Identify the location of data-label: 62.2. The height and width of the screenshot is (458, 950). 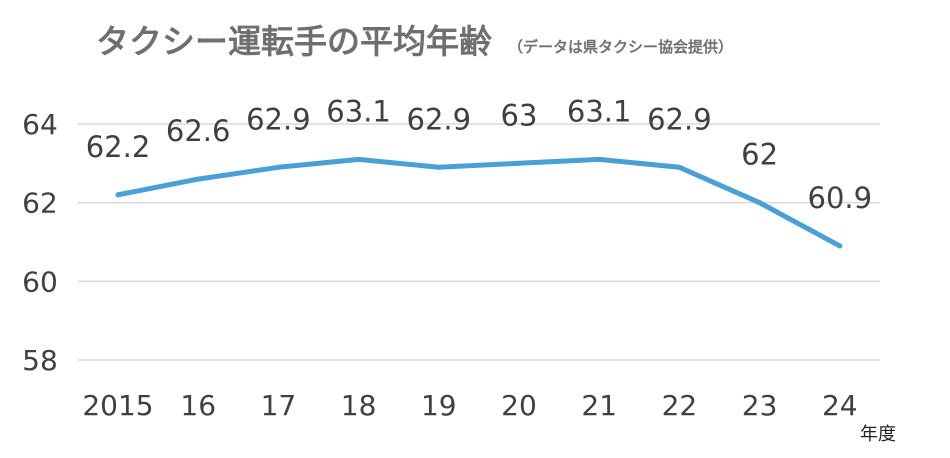
(118, 147).